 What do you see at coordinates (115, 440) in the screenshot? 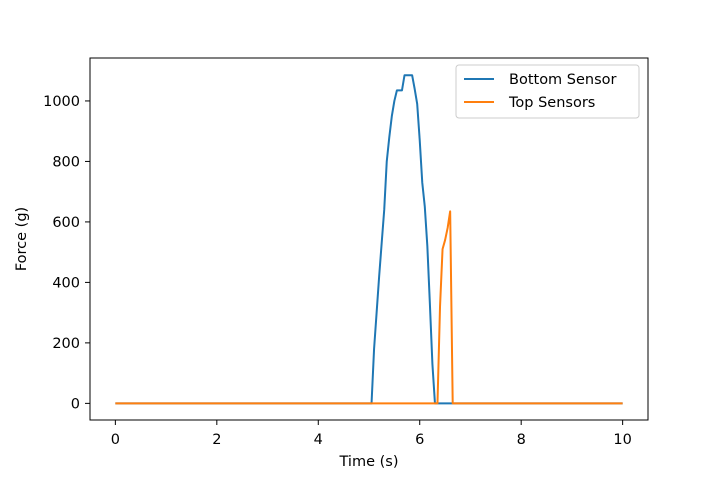
I see `x-tick-label: 0` at bounding box center [115, 440].